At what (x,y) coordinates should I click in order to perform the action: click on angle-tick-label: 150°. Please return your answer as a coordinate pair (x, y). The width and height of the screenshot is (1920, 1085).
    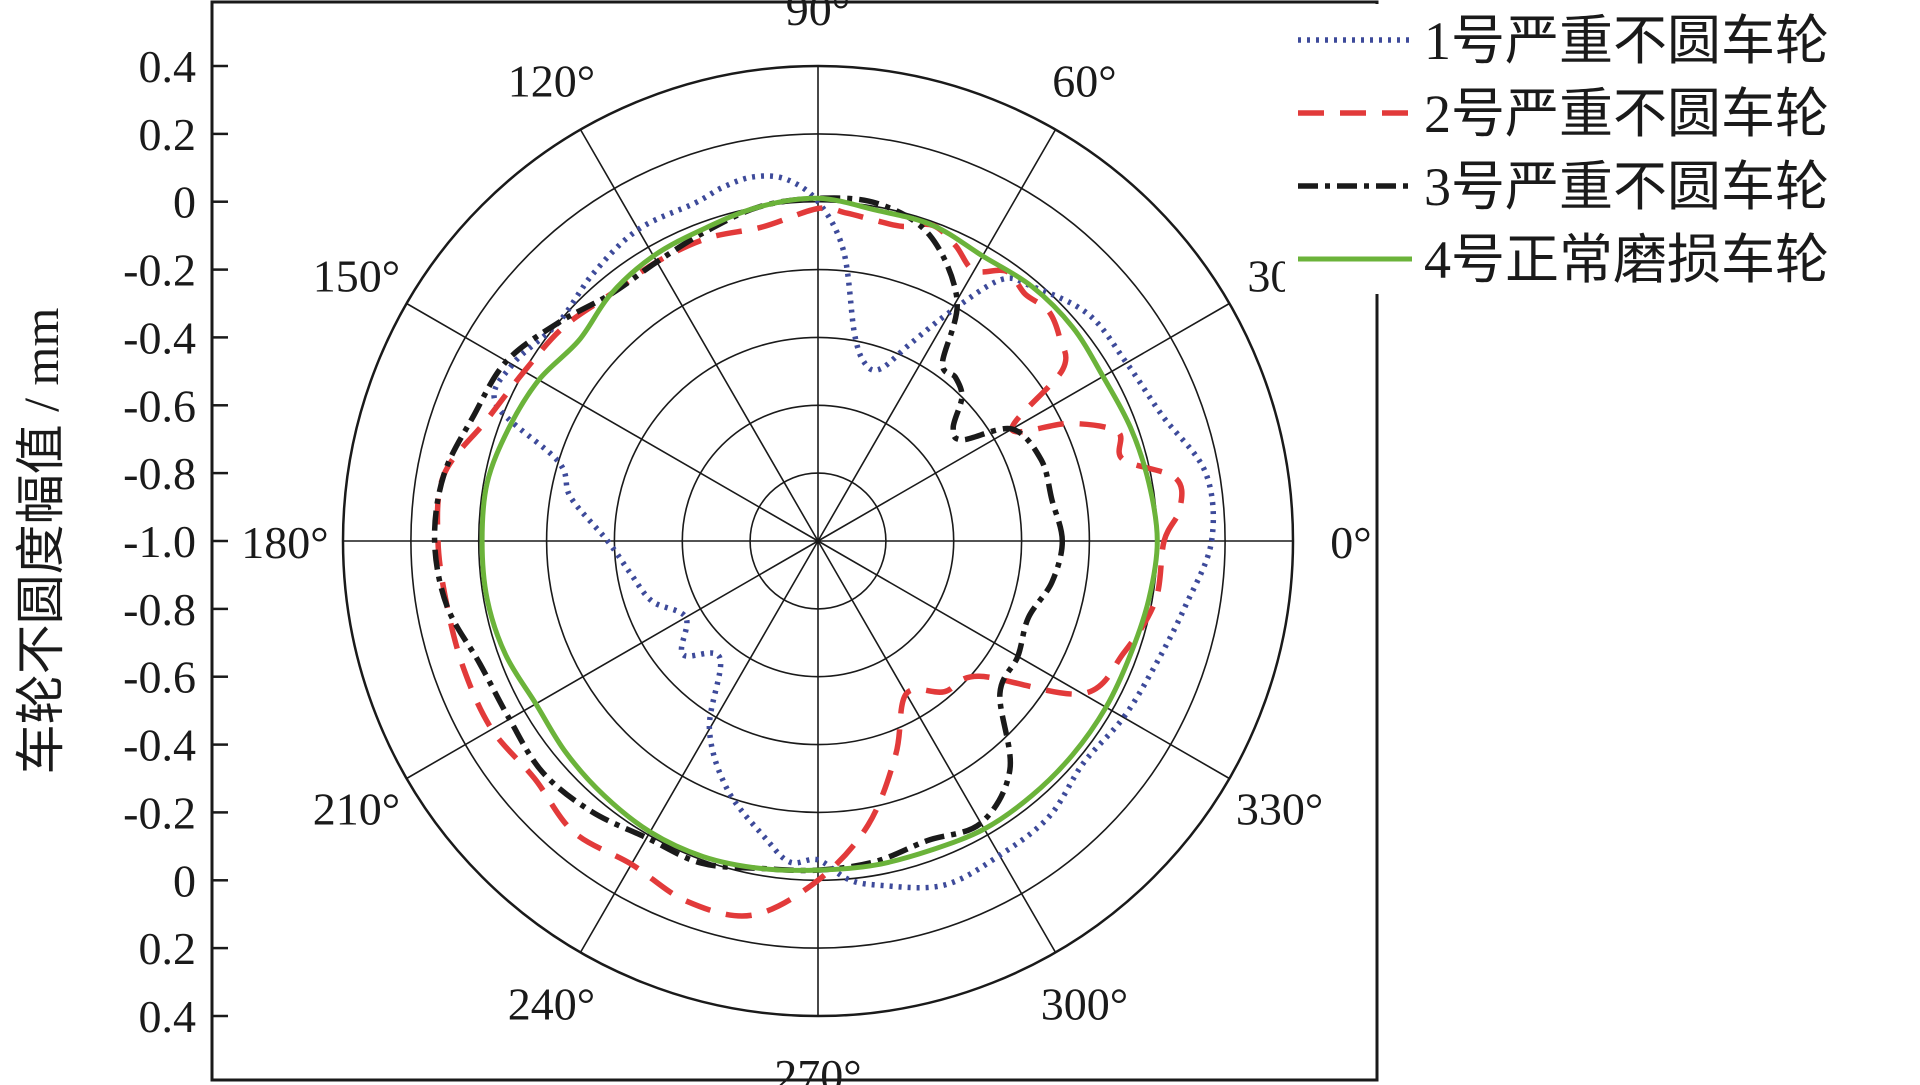
    Looking at the image, I should click on (356, 276).